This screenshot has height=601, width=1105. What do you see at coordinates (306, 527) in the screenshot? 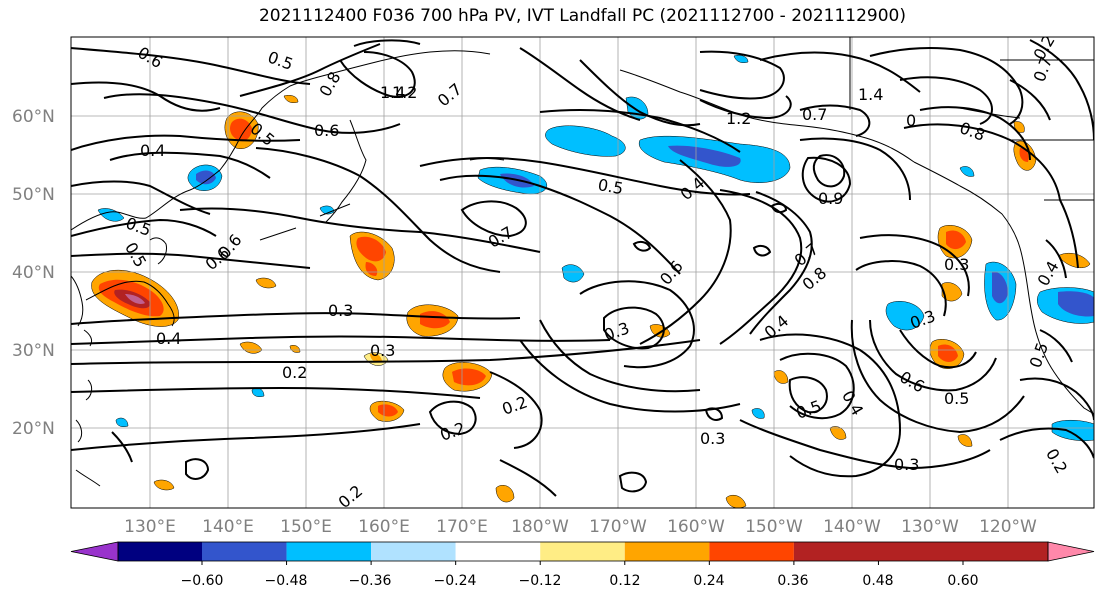
I see `lon-label: 150°E` at bounding box center [306, 527].